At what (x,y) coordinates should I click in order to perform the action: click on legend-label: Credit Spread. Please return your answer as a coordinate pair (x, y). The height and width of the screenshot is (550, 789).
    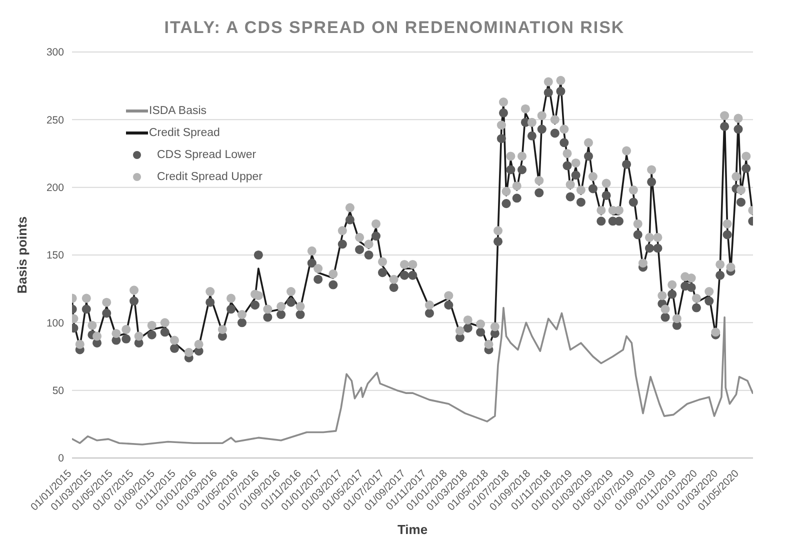
    Looking at the image, I should click on (184, 133).